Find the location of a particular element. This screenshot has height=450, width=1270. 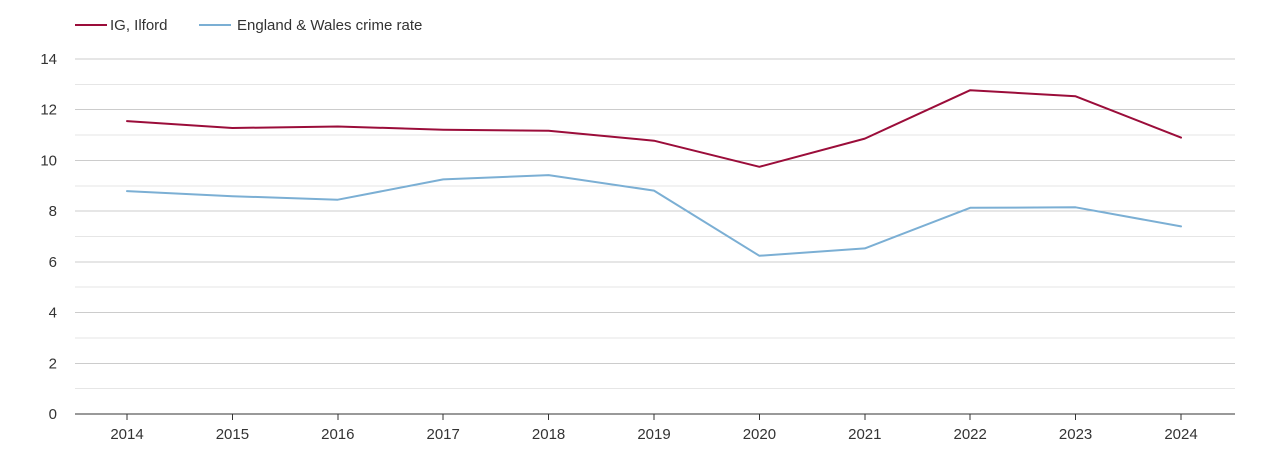

x-tick-label: 2022 is located at coordinates (970, 434).